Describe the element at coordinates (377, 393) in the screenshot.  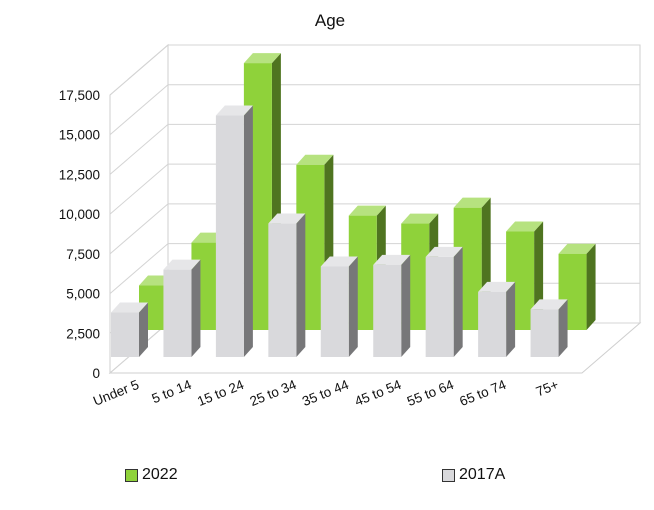
I see `x-tick-label-45-to-54: 45 to 54` at that location.